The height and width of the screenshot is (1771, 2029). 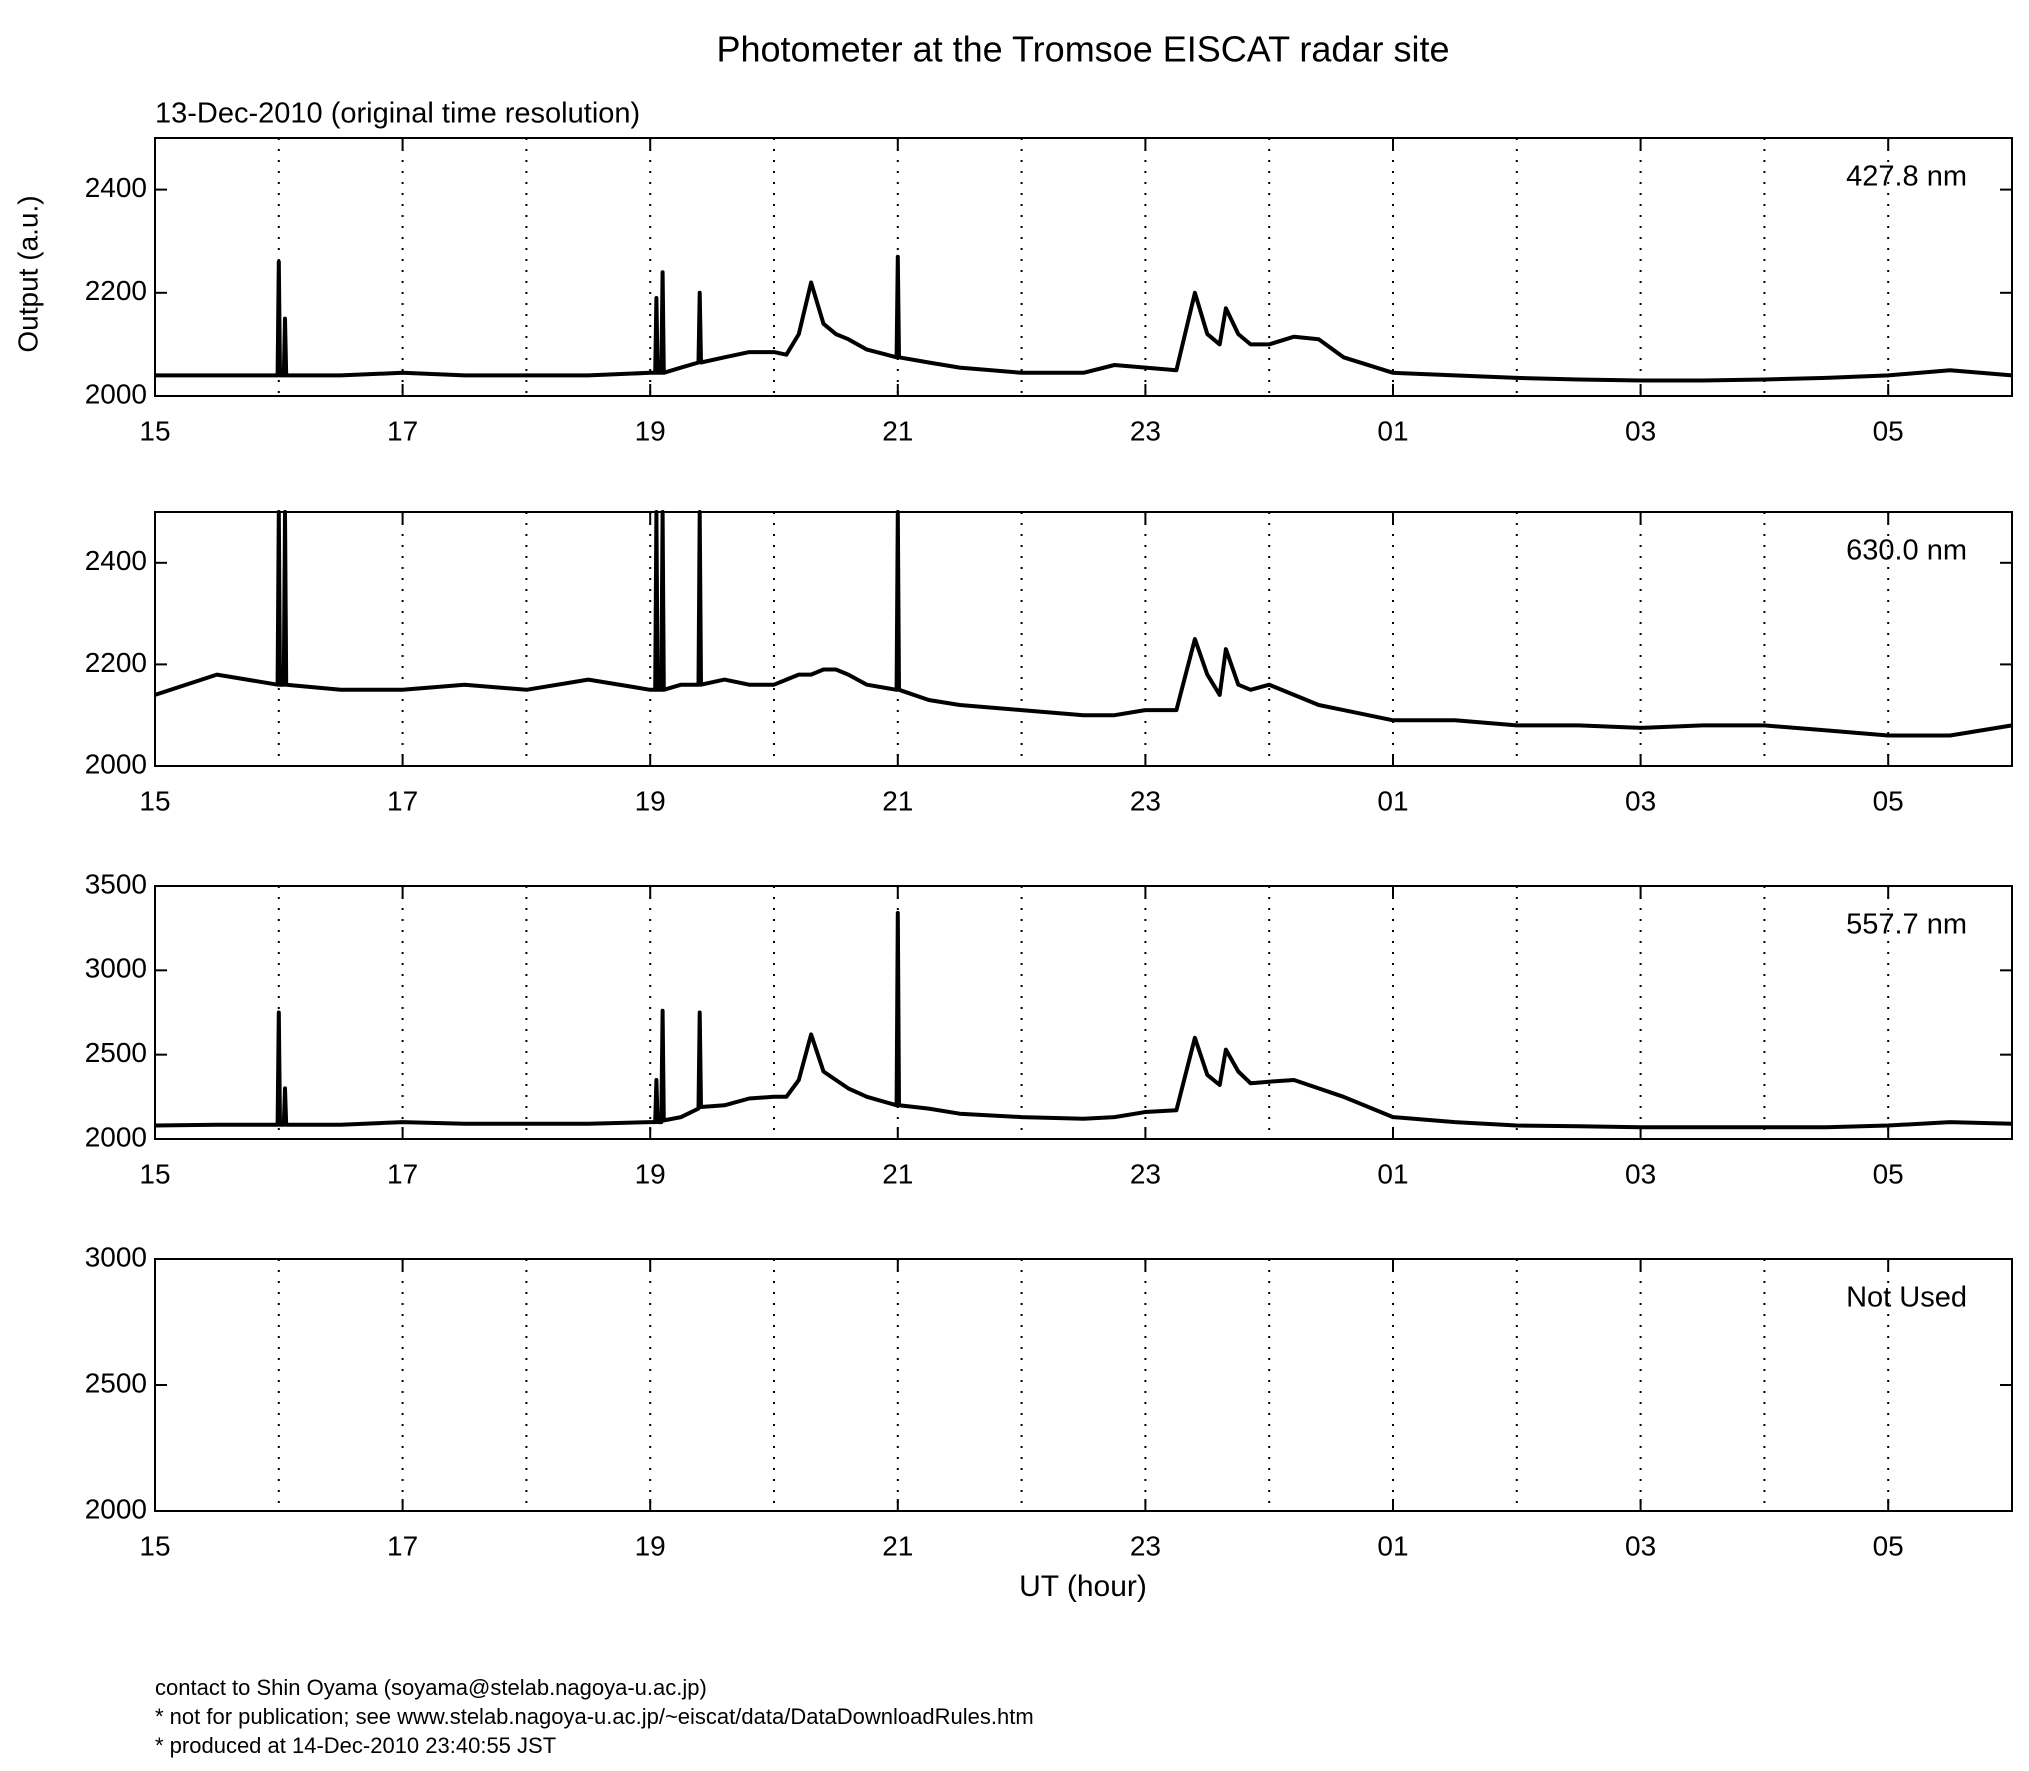 I want to click on panel-label: 427.8 nm, so click(x=1906, y=177).